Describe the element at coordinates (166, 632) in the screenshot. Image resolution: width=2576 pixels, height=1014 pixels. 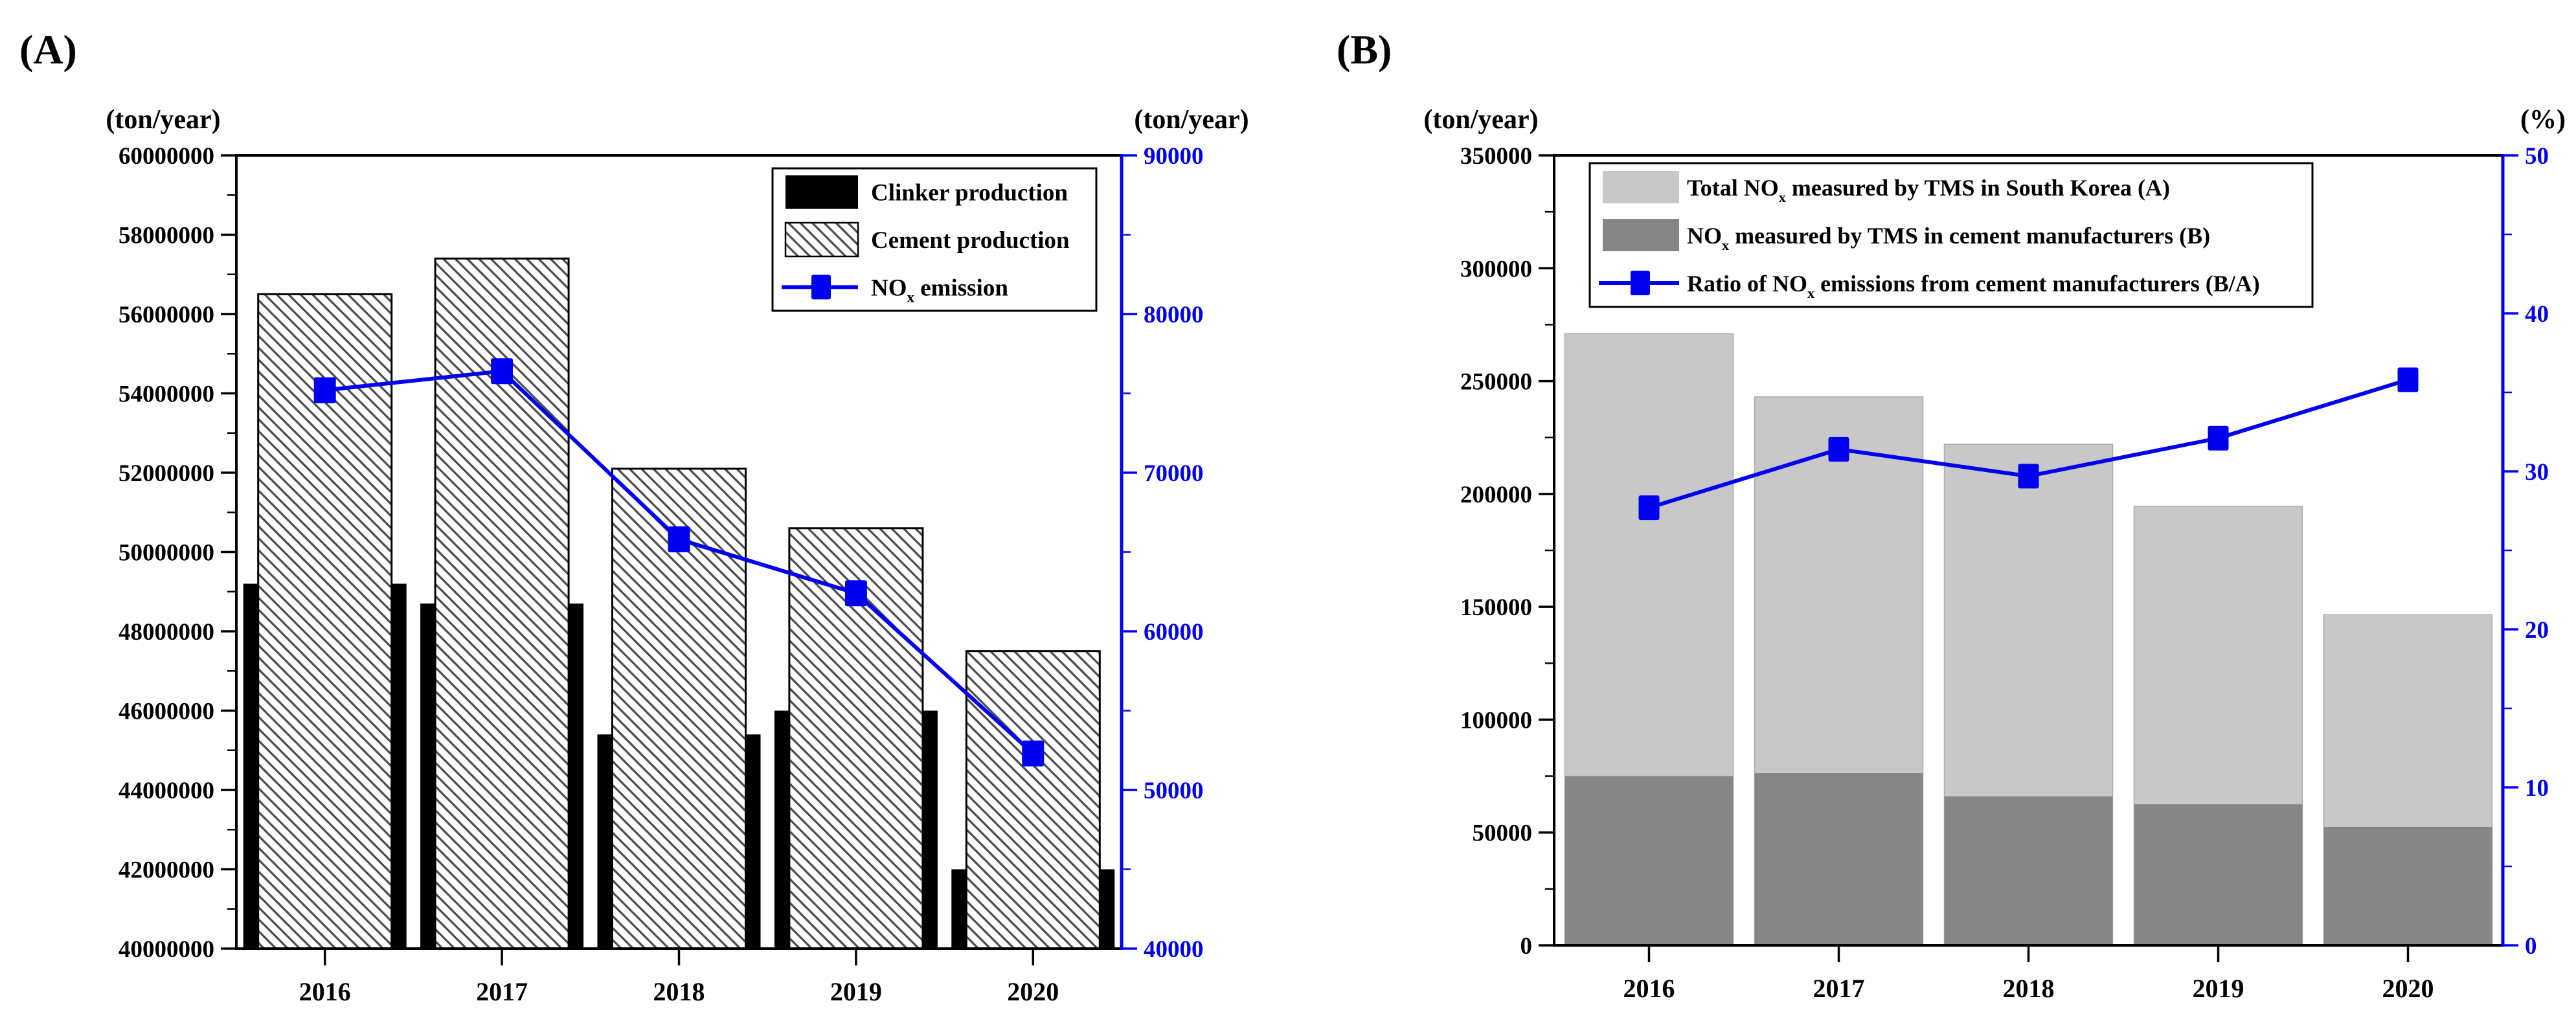
I see `left-axis-tick-label: 48000000` at that location.